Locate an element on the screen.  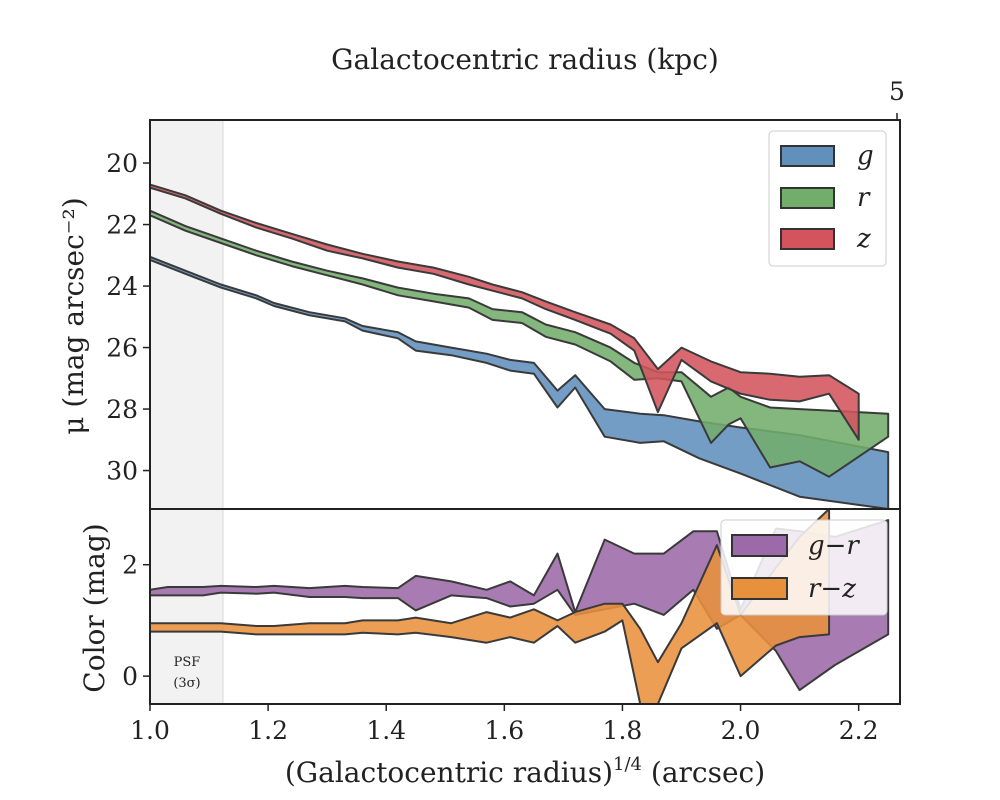
psf-annotation-line2: (3σ) is located at coordinates (186, 683).